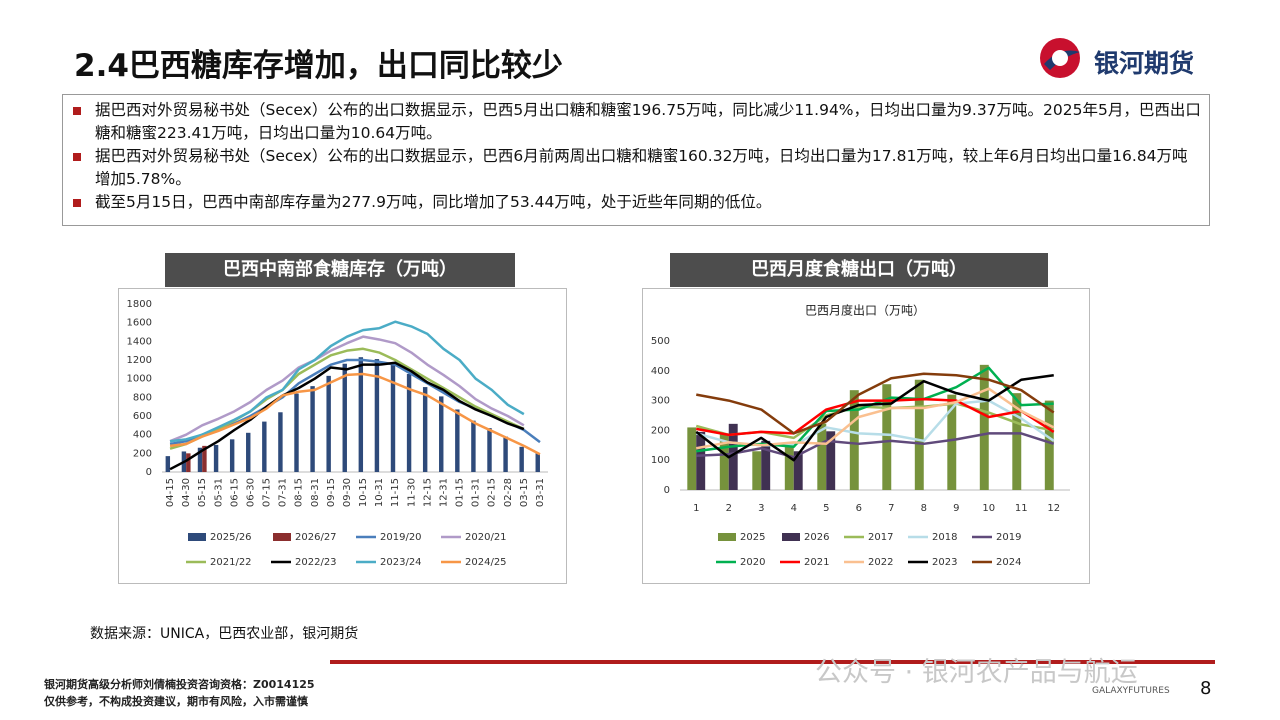 This screenshot has width=1280, height=720. I want to click on legend-label: 2019/20, so click(401, 537).